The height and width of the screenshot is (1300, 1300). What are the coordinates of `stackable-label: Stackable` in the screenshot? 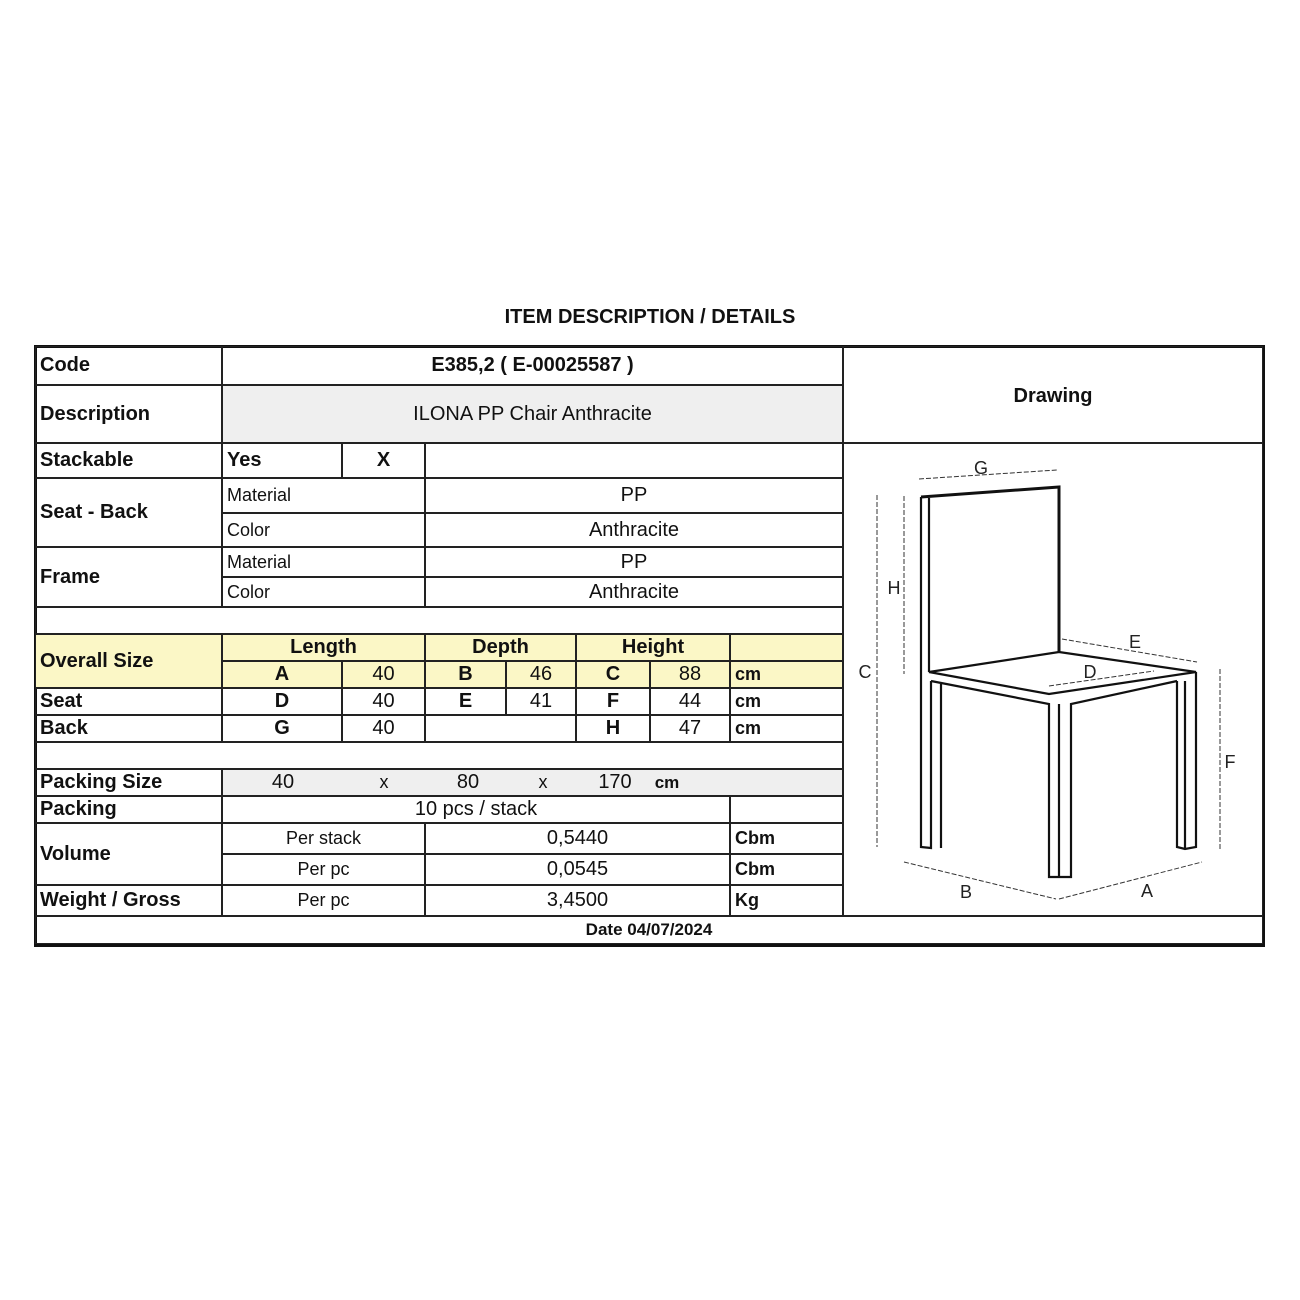 It's located at (128, 460).